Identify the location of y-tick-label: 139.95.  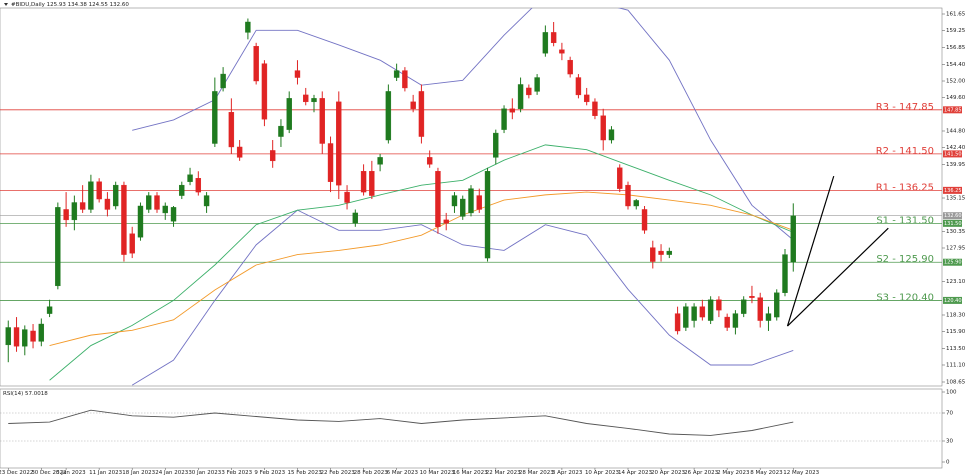
(956, 165).